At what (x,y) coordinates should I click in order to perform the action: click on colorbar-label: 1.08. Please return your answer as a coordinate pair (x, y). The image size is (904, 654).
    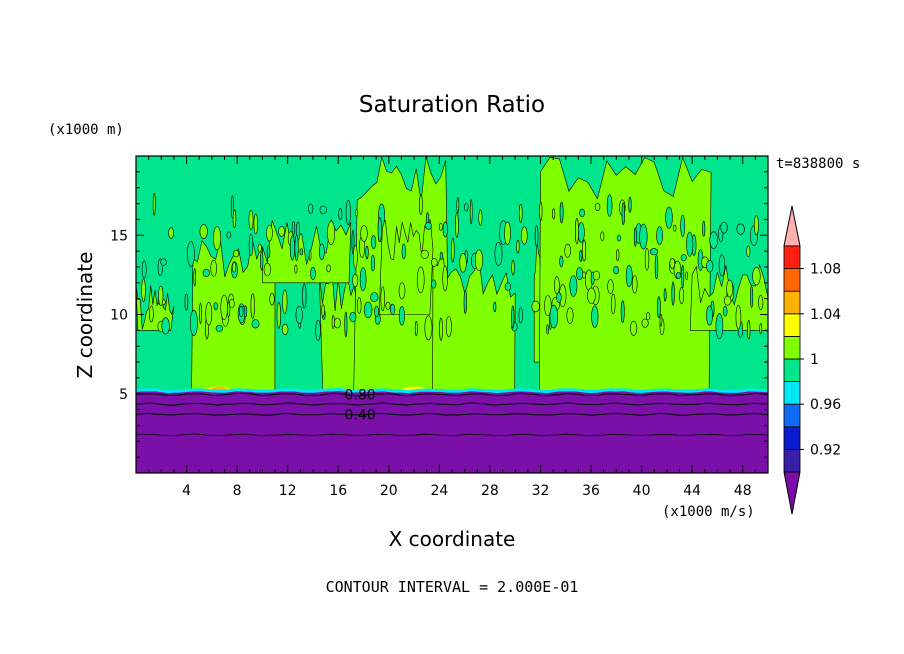
    Looking at the image, I should click on (825, 270).